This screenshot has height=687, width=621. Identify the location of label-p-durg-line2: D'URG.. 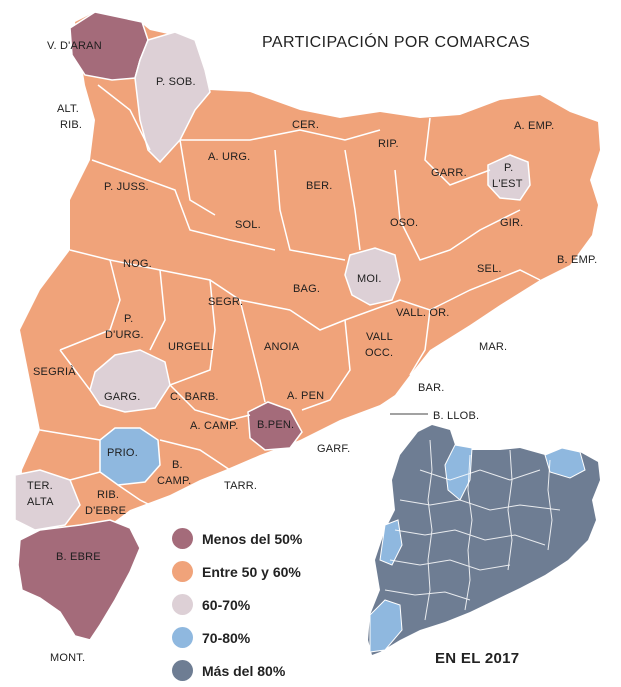
(124, 335).